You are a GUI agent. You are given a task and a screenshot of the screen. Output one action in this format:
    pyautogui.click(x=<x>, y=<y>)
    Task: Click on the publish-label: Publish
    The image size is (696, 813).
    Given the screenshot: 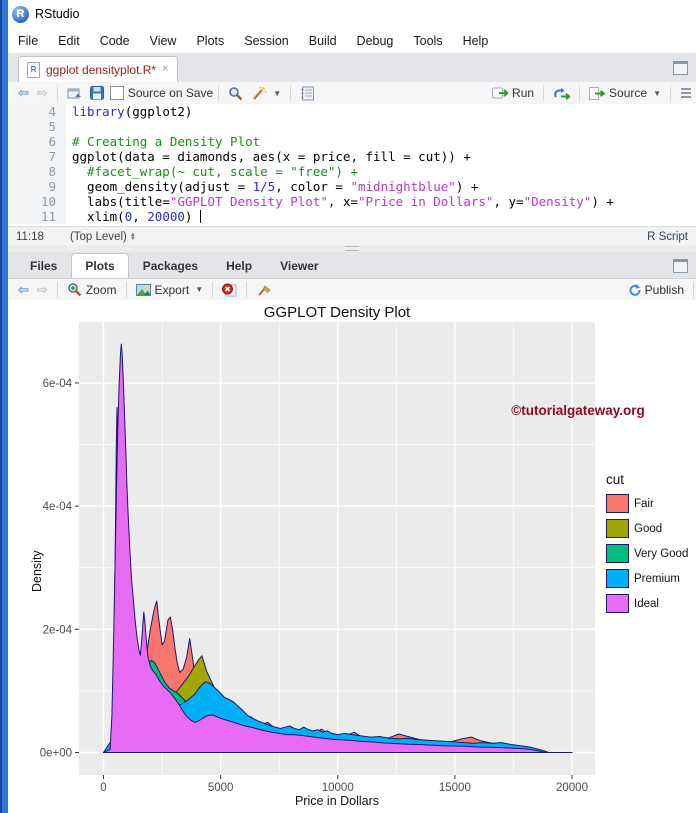 What is the action you would take?
    pyautogui.click(x=664, y=289)
    